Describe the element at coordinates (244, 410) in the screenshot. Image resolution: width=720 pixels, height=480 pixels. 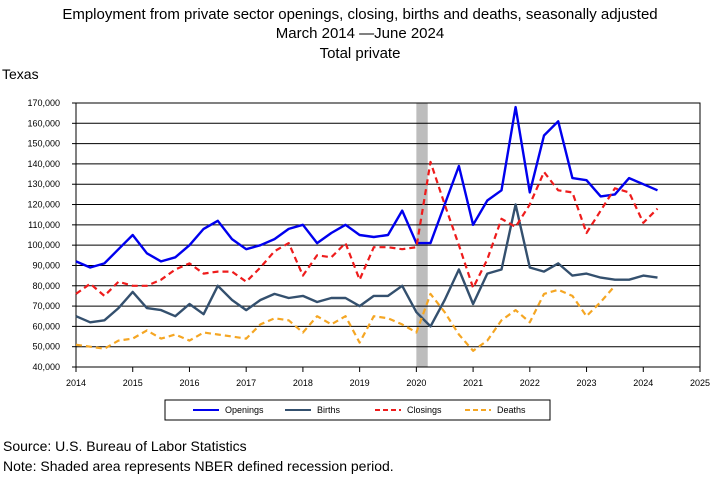
I see `legend-label-openings: Openings` at that location.